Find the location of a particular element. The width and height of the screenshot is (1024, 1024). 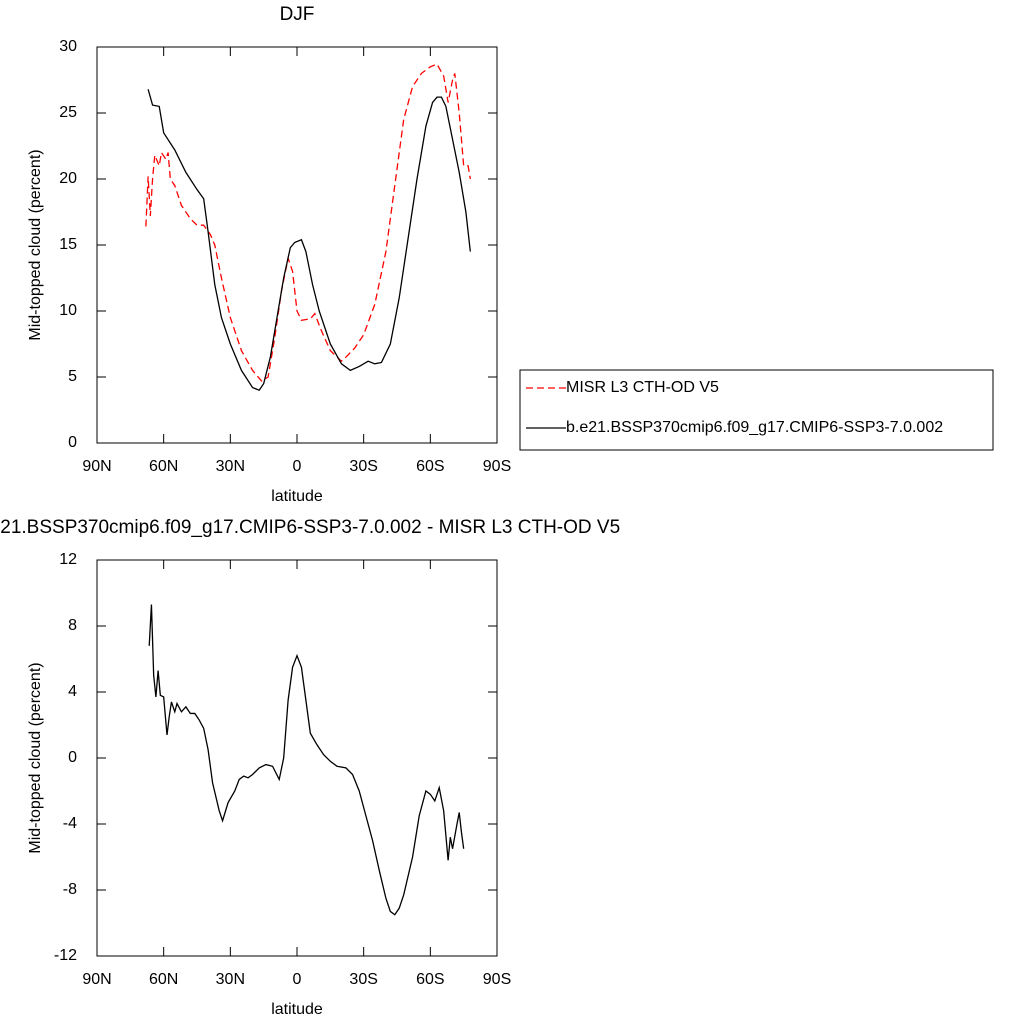

y-tick-label: 5 is located at coordinates (72, 376).